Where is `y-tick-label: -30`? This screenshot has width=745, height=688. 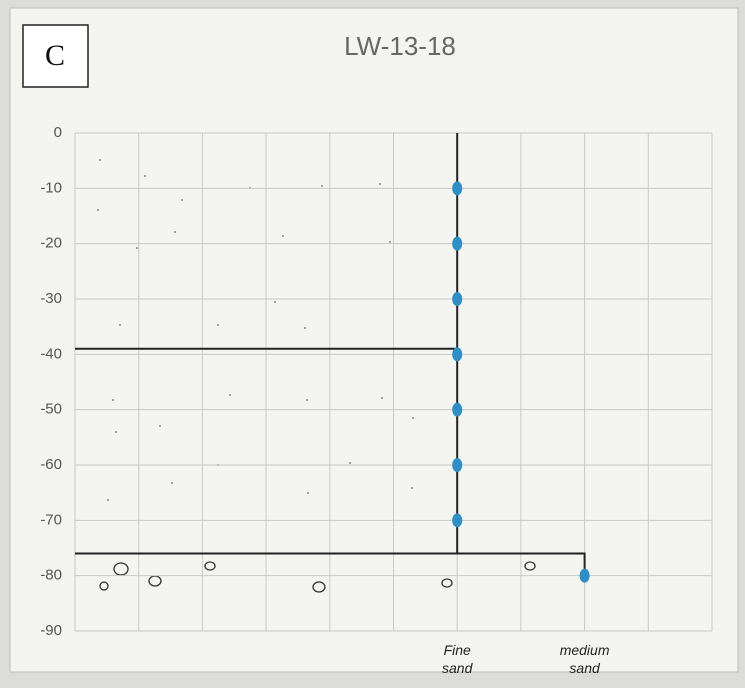 y-tick-label: -30 is located at coordinates (51, 298).